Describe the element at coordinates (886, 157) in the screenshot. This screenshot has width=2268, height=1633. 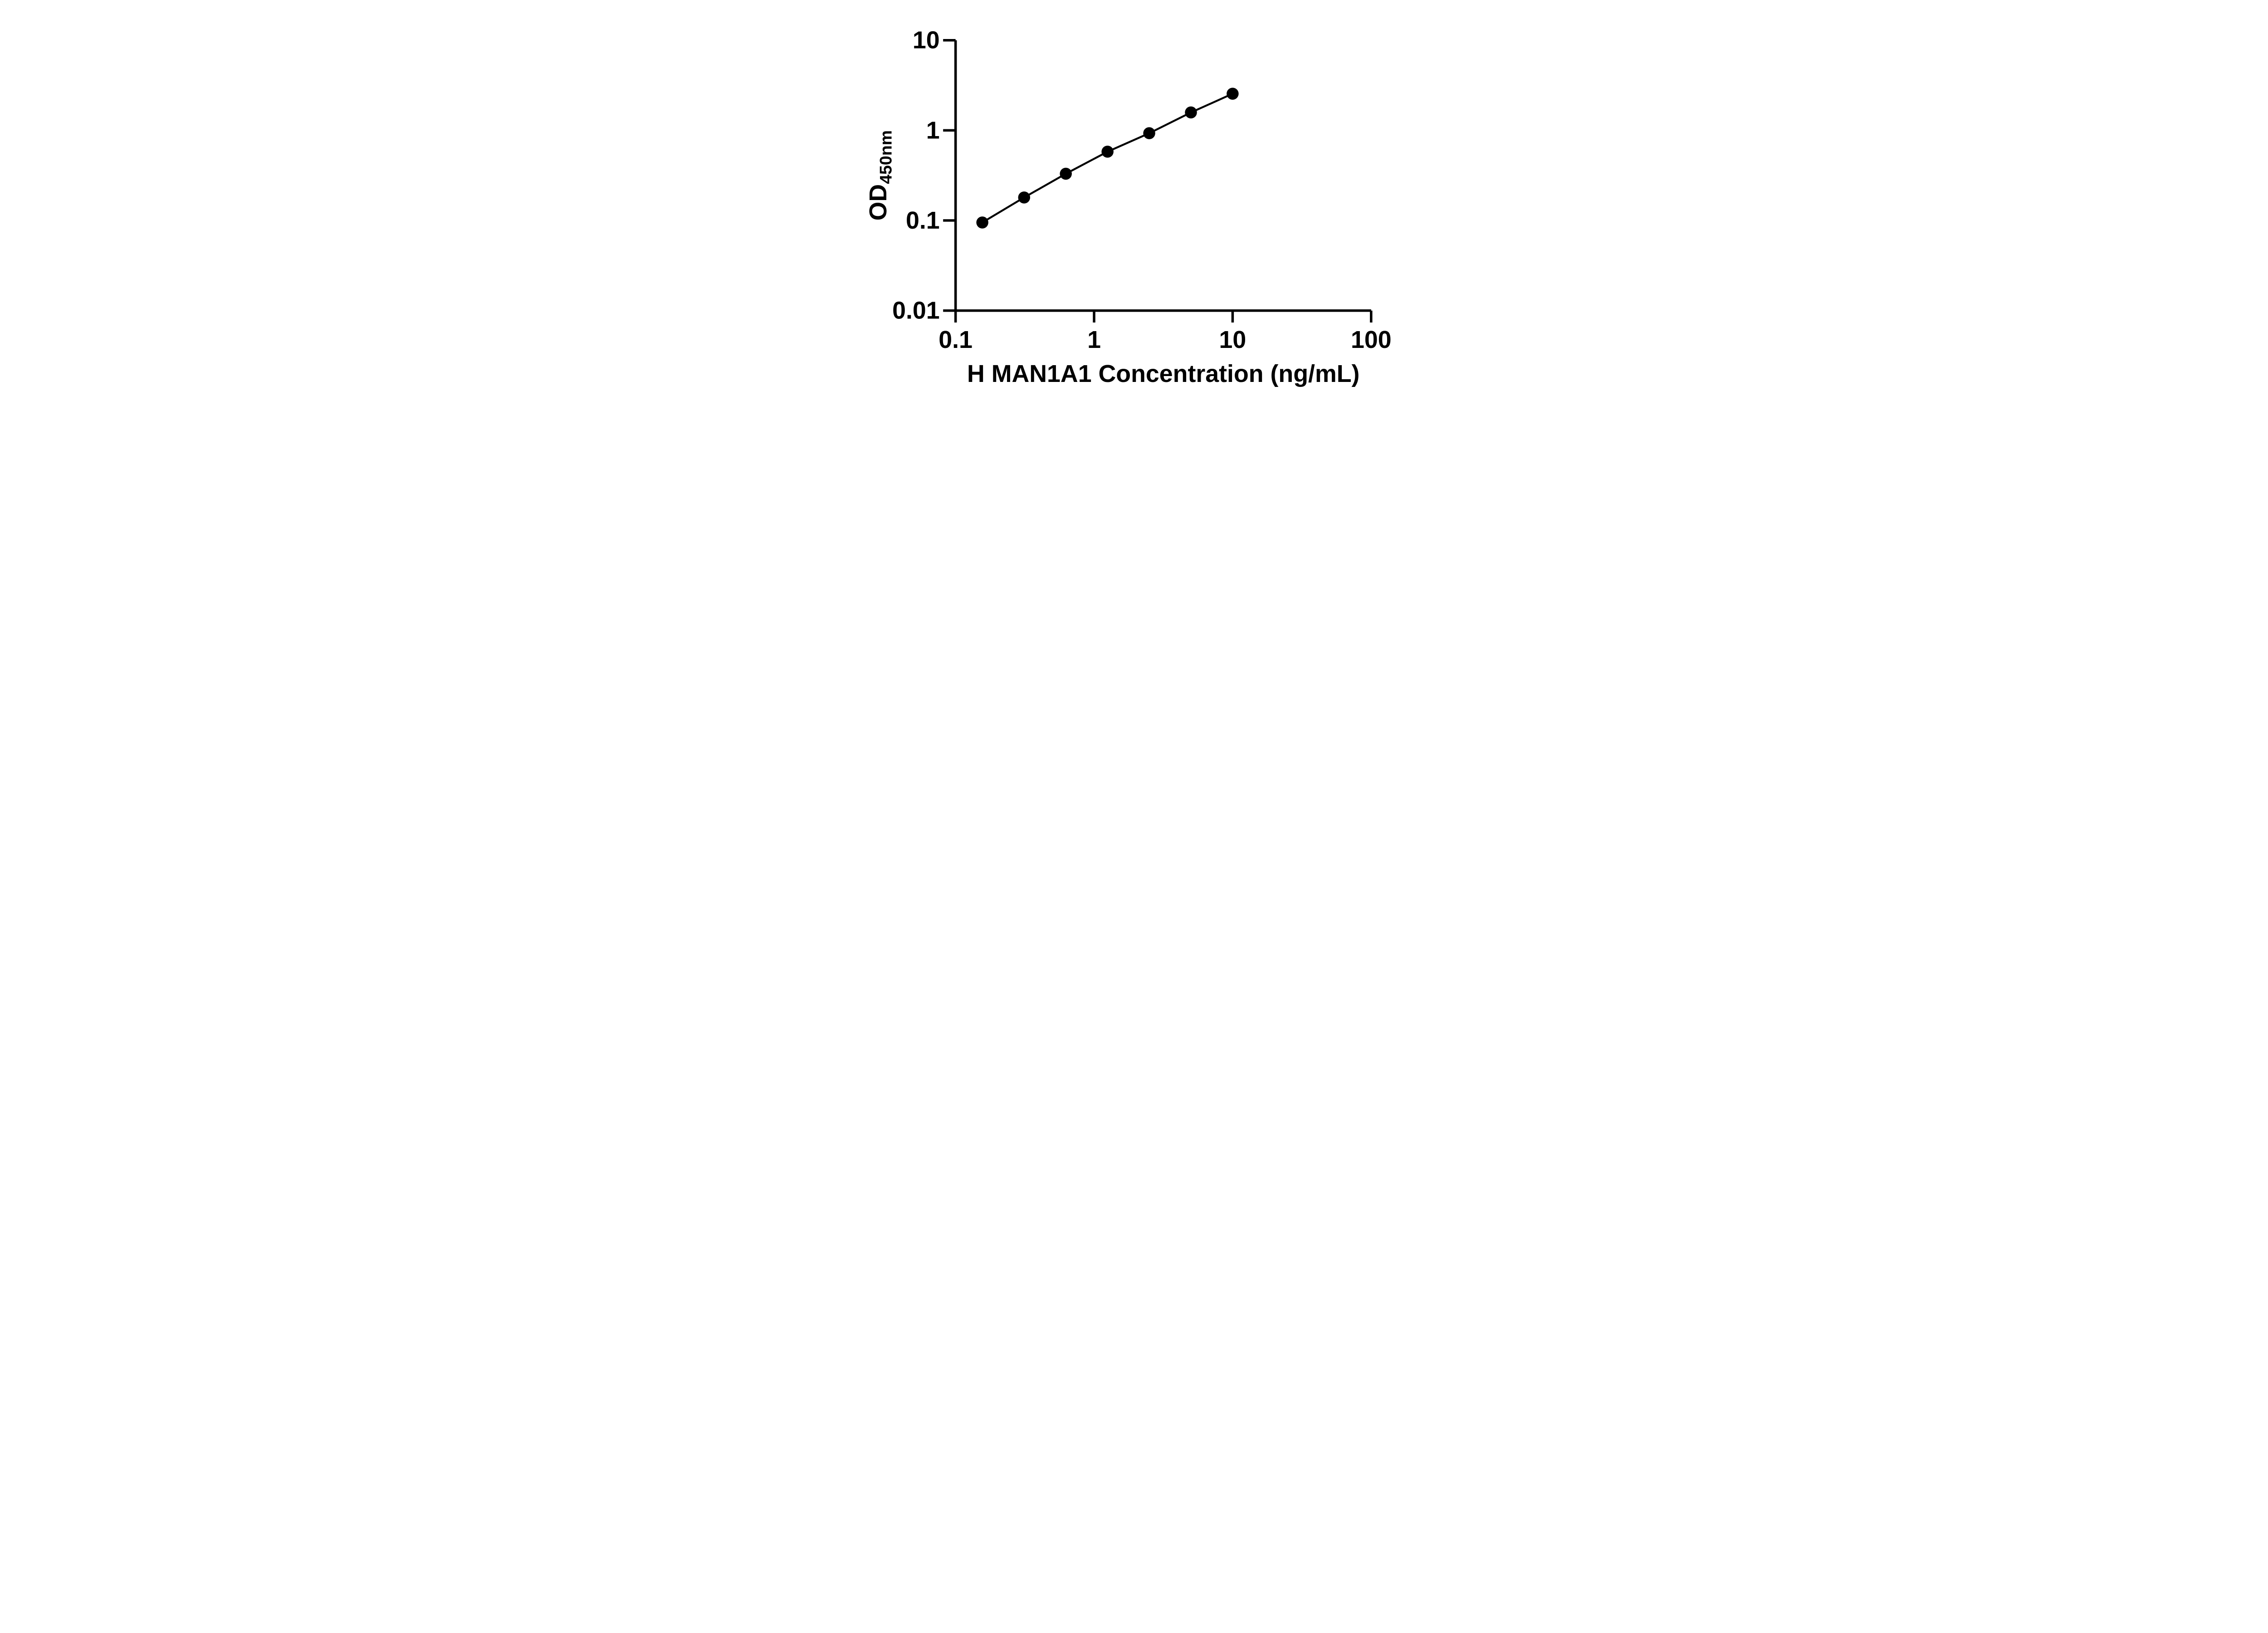
I see `y-axis-title-sub: 450nm` at that location.